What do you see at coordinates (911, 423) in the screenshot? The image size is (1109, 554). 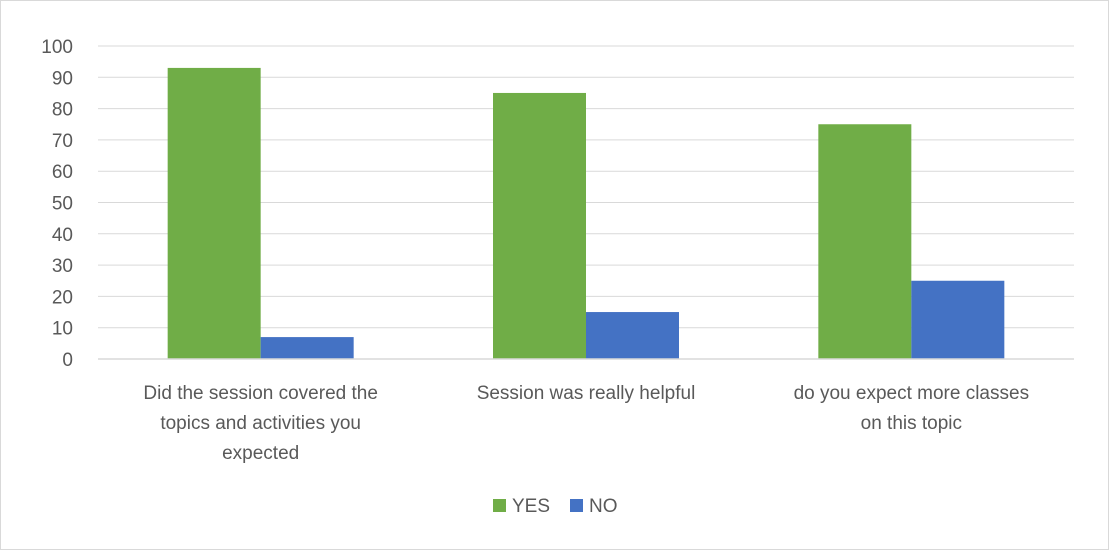 I see `x-category-label: on this topic` at bounding box center [911, 423].